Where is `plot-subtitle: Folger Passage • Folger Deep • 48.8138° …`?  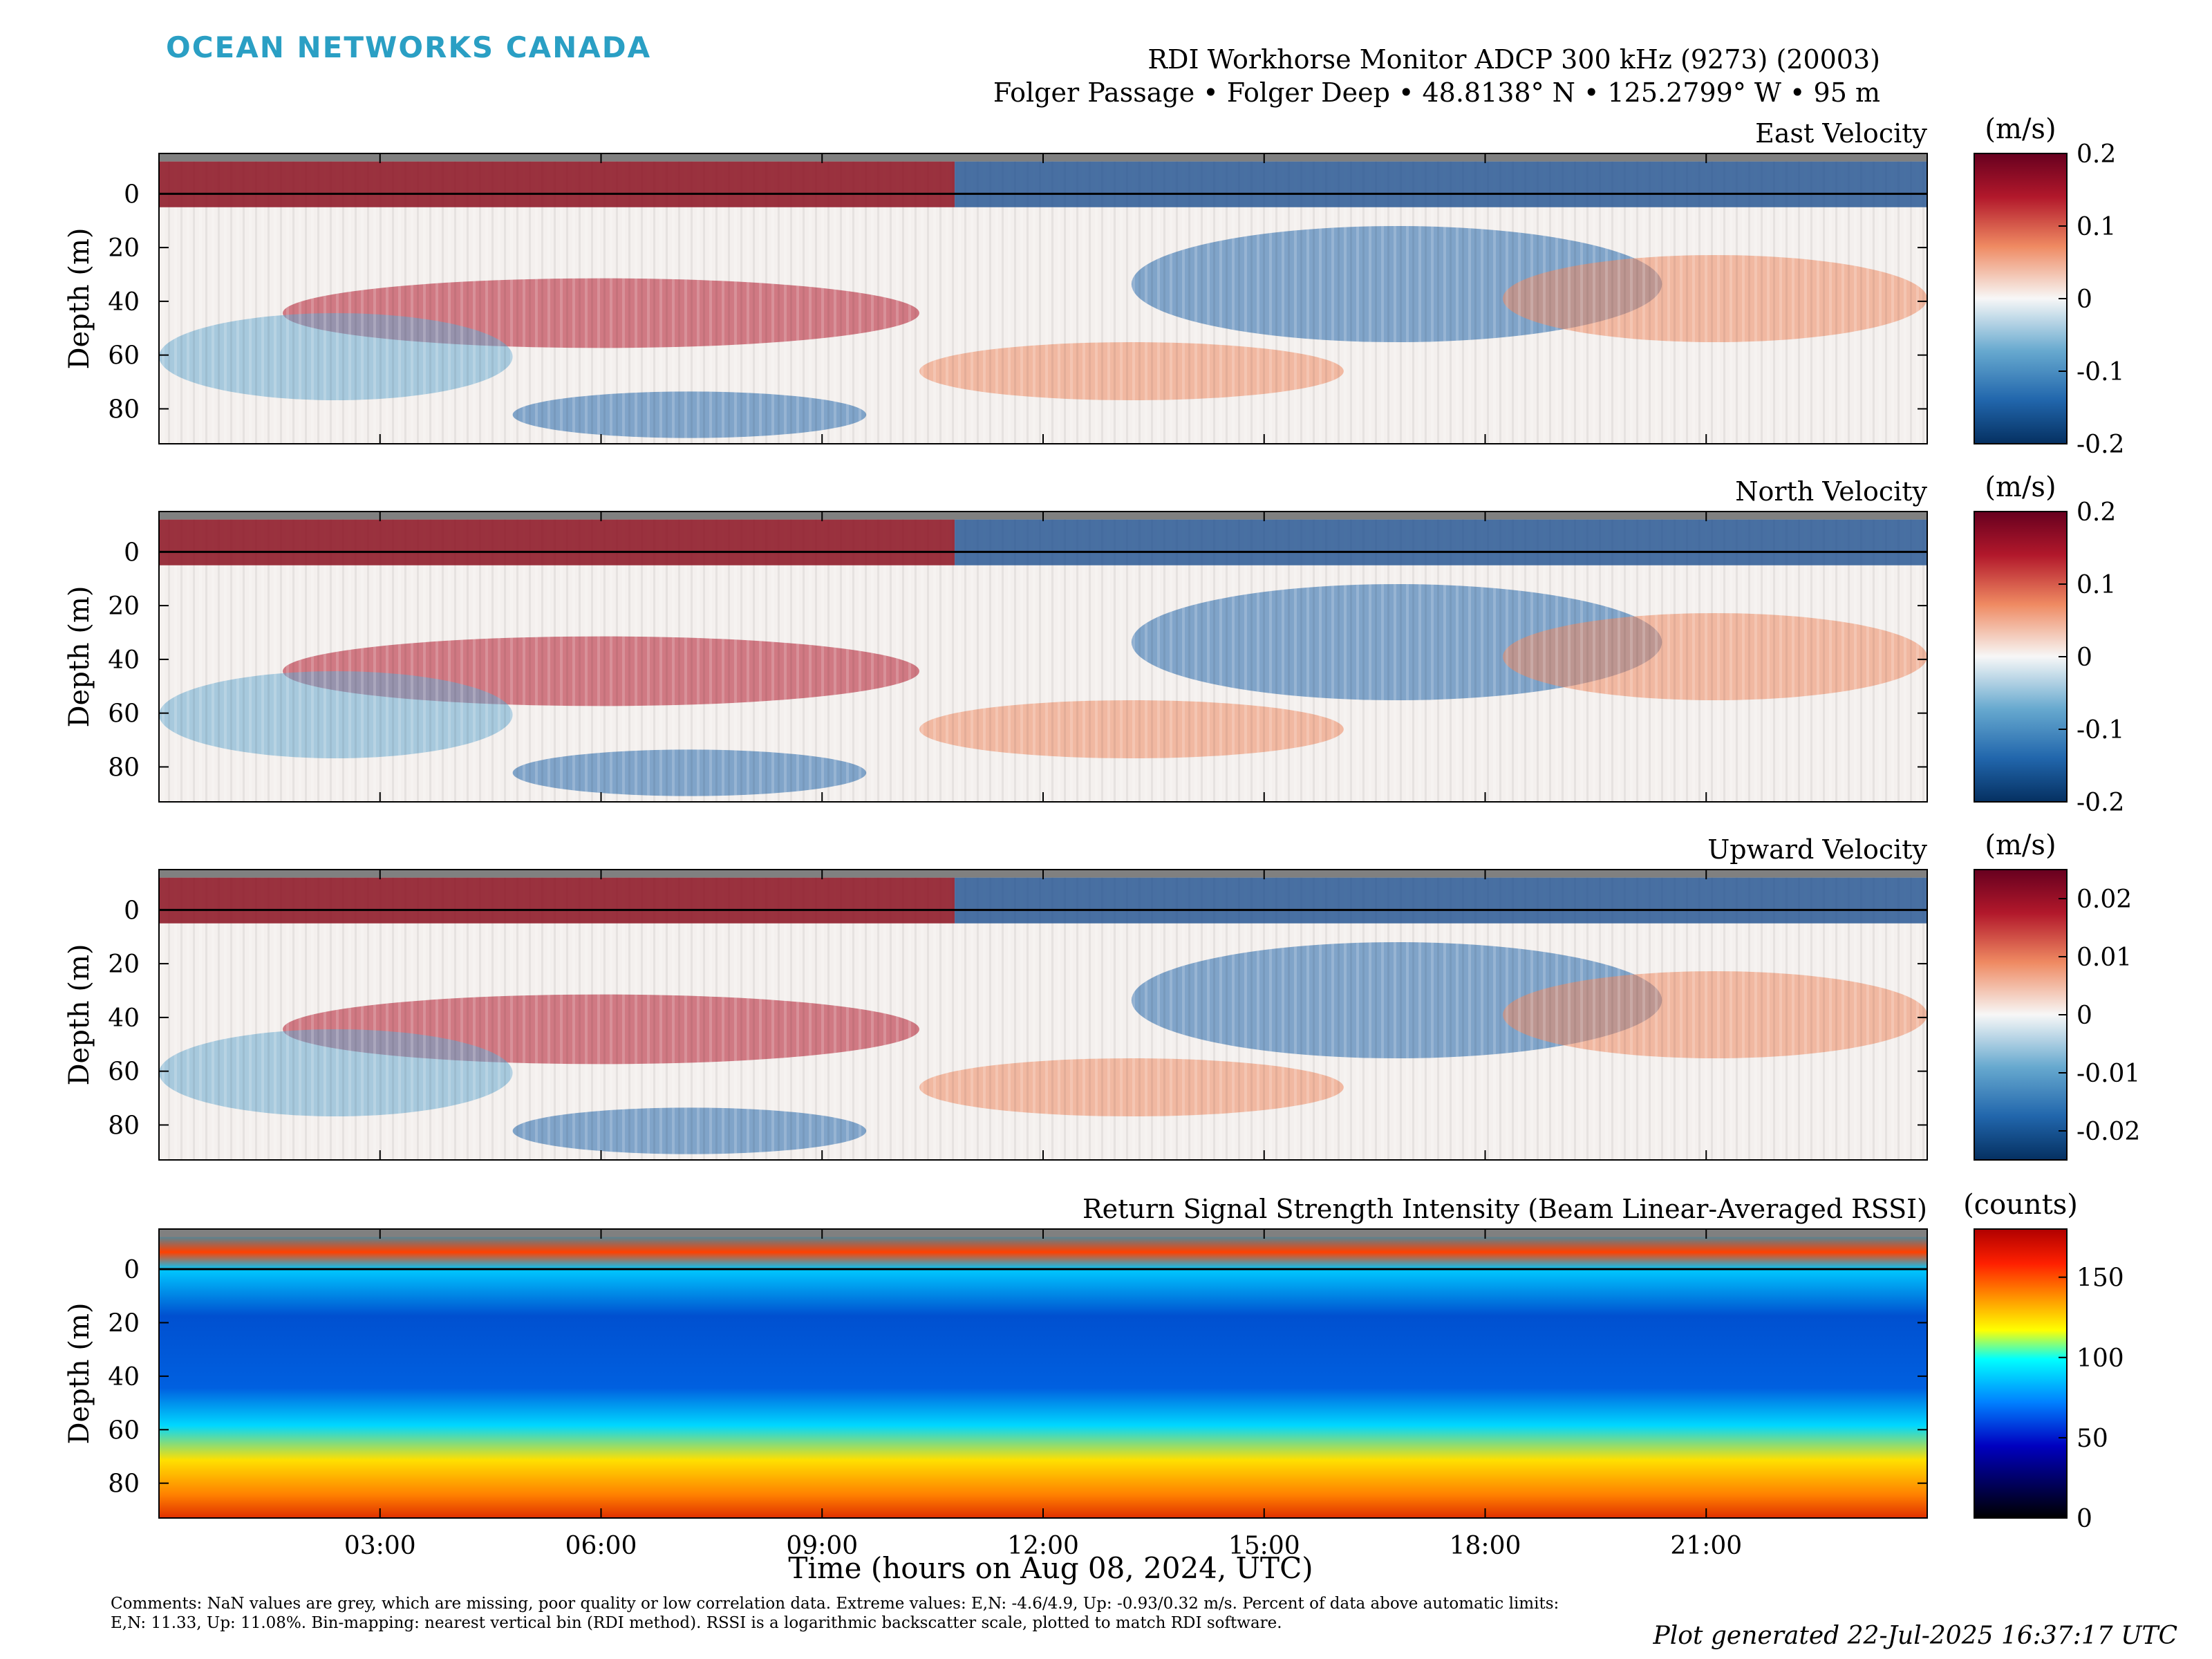
plot-subtitle: Folger Passage • Folger Deep • 48.8138° … is located at coordinates (1436, 92).